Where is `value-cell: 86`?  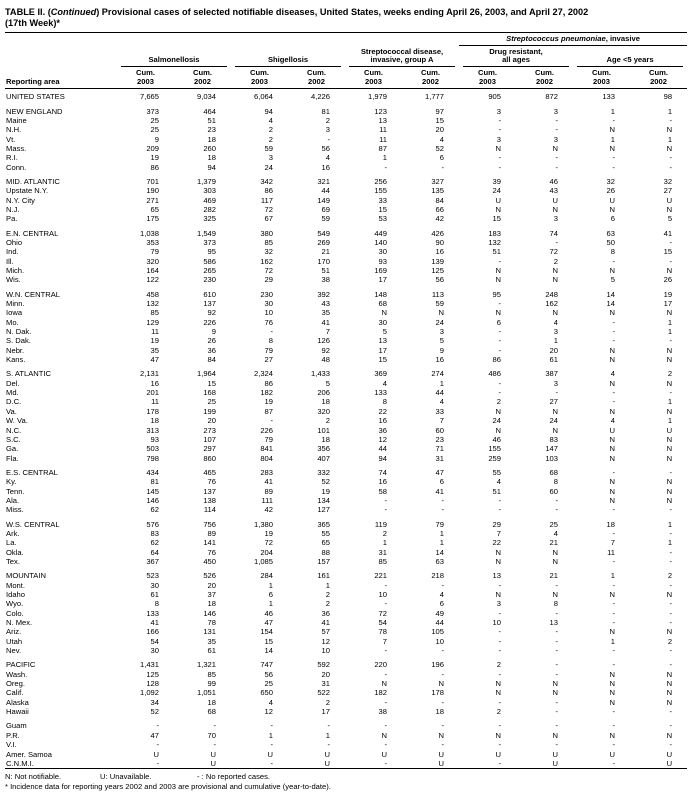 value-cell: 86 is located at coordinates (154, 167).